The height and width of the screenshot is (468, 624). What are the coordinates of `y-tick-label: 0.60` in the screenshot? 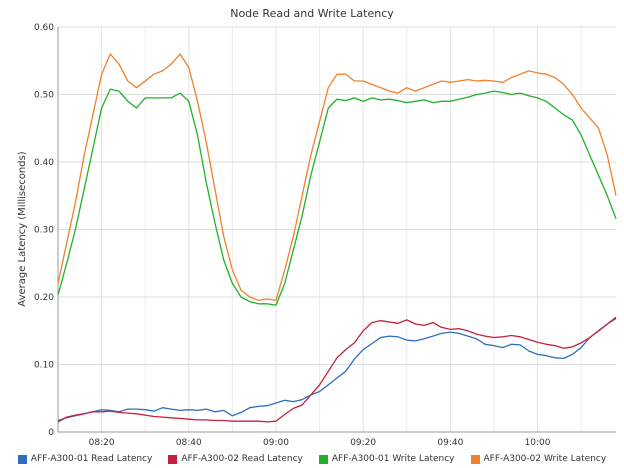 It's located at (44, 28).